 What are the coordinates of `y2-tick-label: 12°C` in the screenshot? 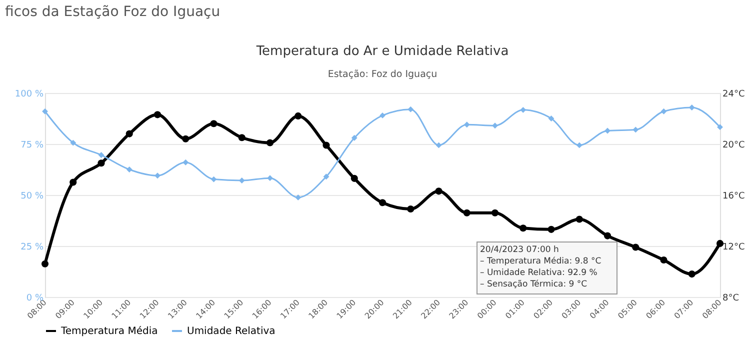 It's located at (733, 247).